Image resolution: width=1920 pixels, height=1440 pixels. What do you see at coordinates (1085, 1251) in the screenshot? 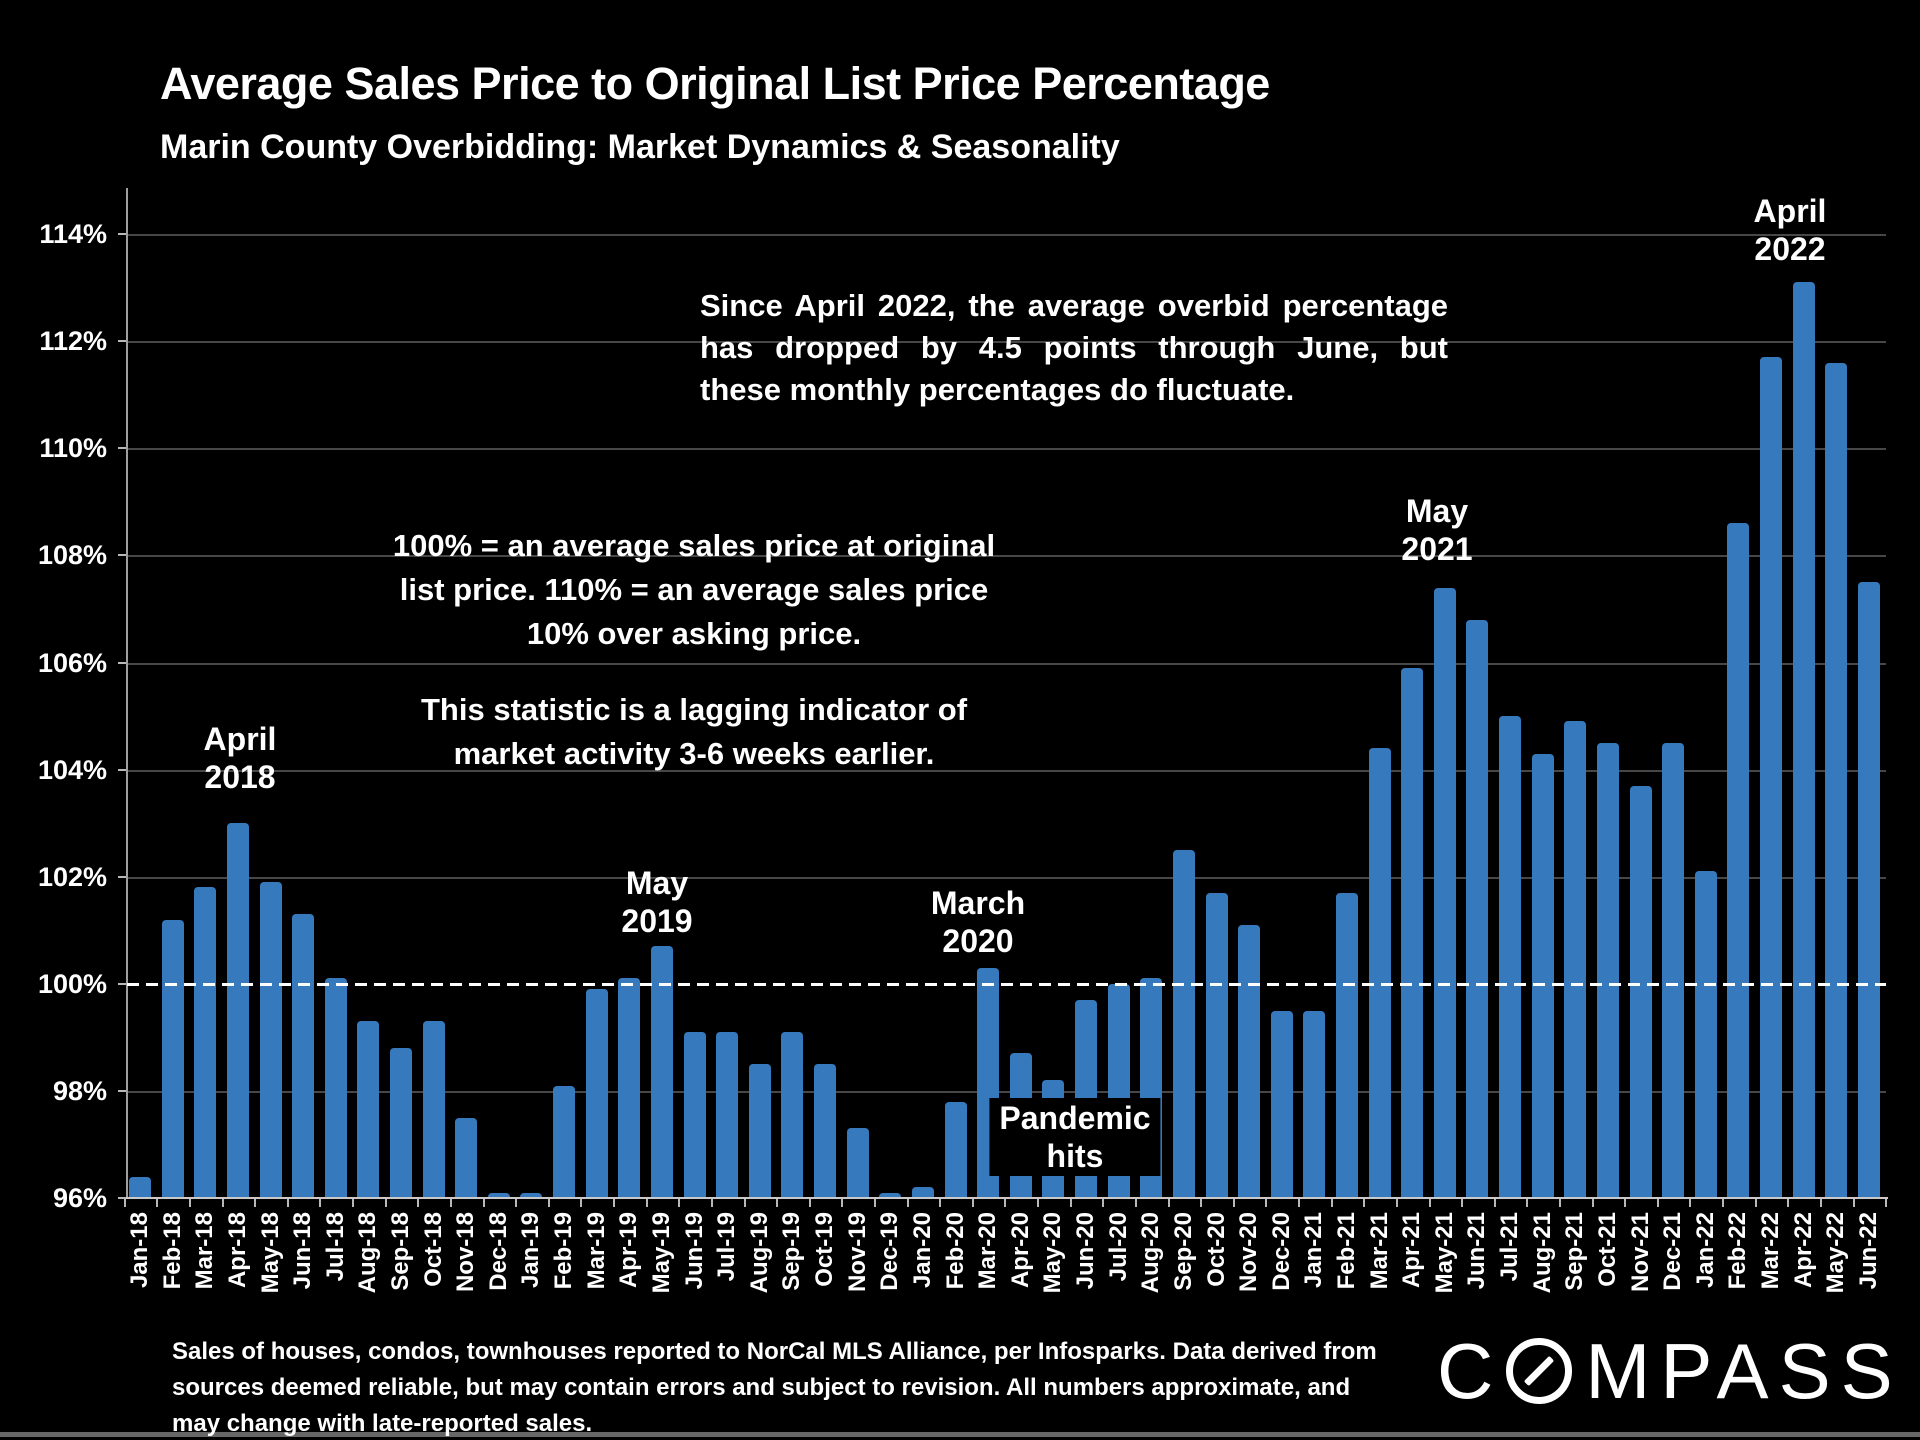
I see `x-label-Jun-20: Jun-20` at bounding box center [1085, 1251].